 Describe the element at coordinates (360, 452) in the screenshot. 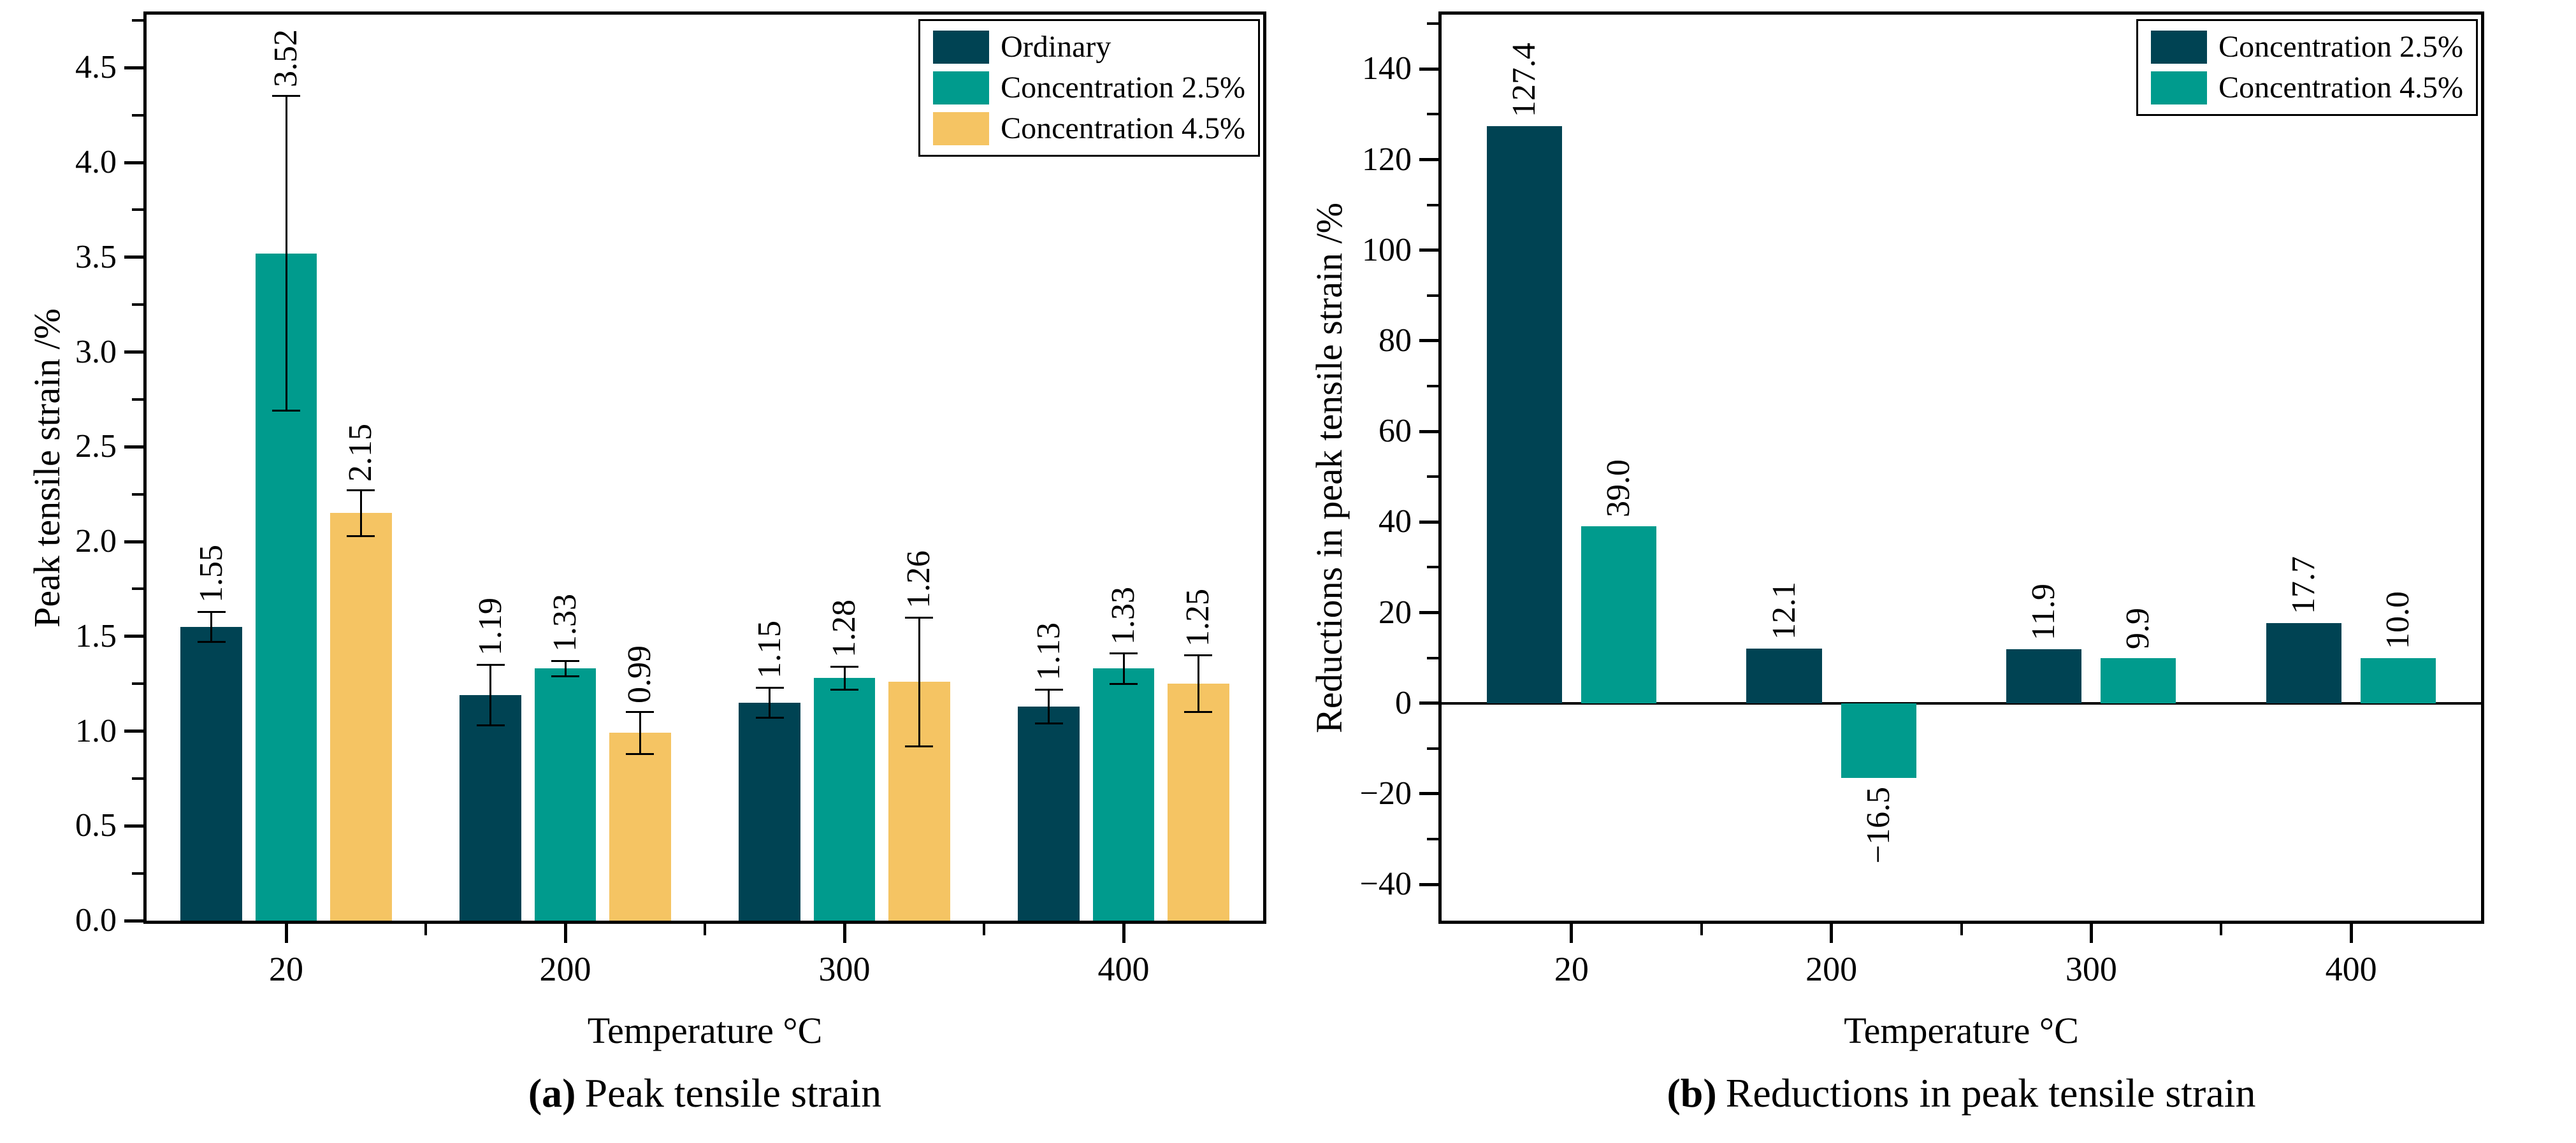

I see `bar-value-label: 2.15` at that location.